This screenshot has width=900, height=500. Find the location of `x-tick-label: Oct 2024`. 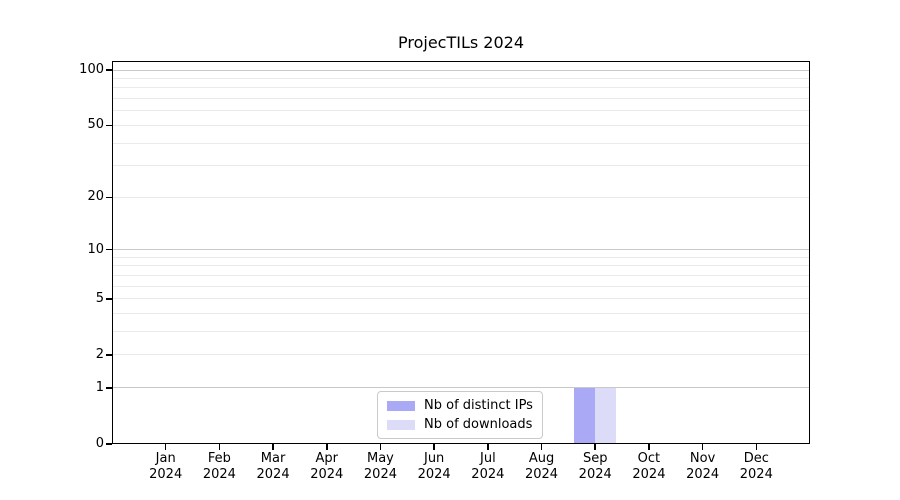

x-tick-label: Oct 2024 is located at coordinates (649, 467).